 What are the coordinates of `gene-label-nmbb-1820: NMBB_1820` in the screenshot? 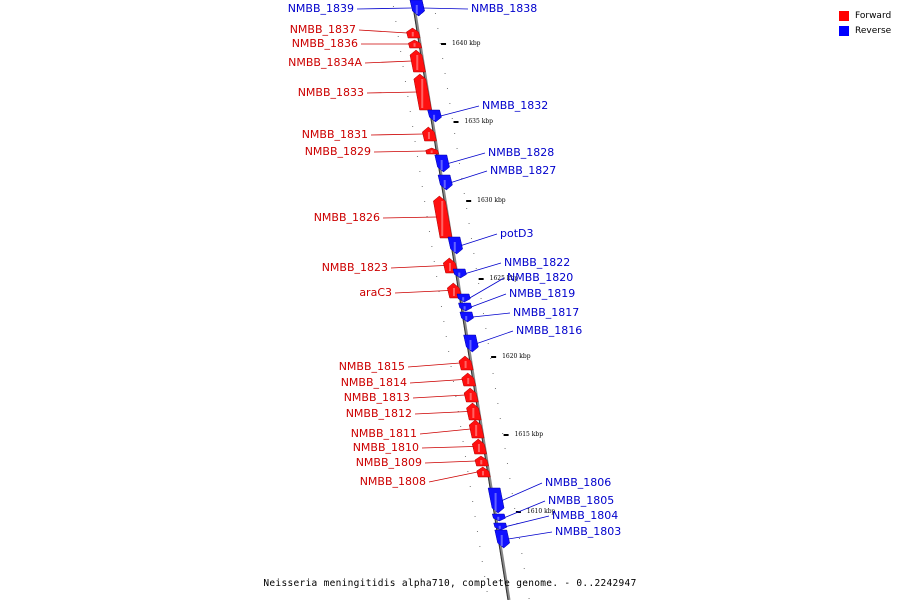 It's located at (540, 277).